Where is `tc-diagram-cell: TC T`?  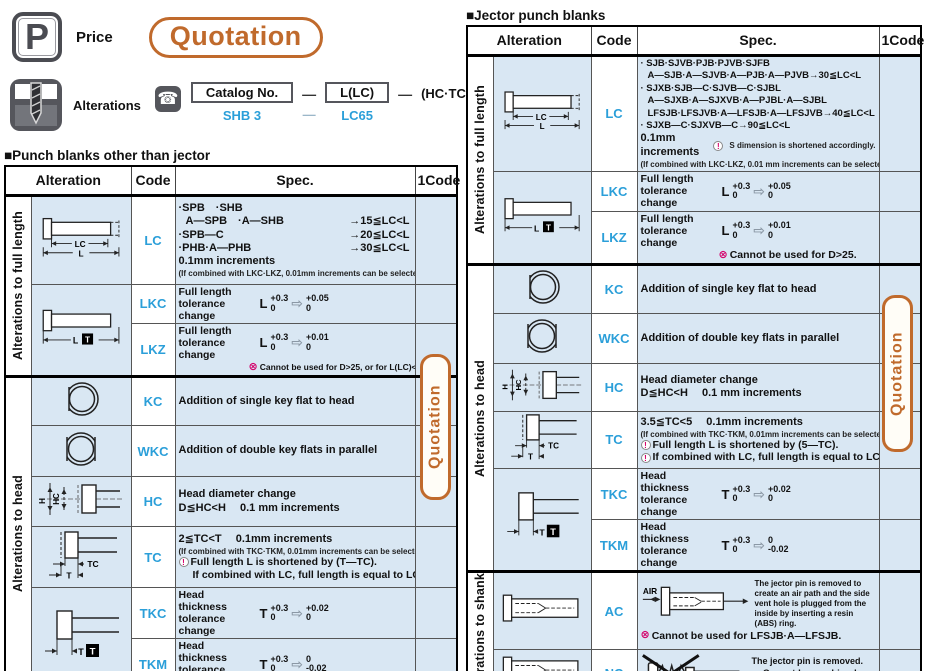
tc-diagram-cell: TC T is located at coordinates (542, 439).